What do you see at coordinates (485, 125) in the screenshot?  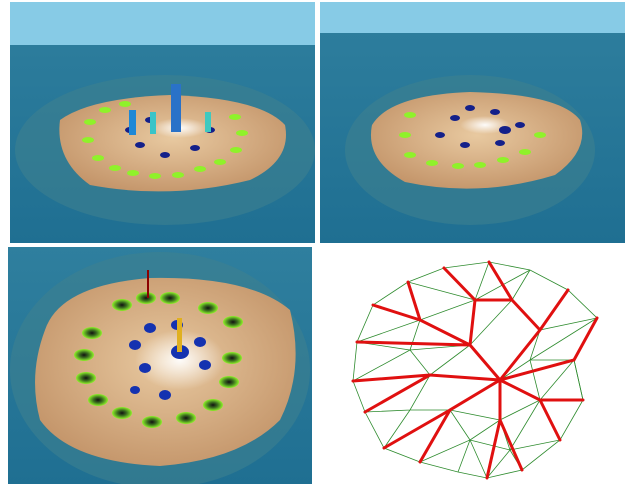 I see `center-glow` at bounding box center [485, 125].